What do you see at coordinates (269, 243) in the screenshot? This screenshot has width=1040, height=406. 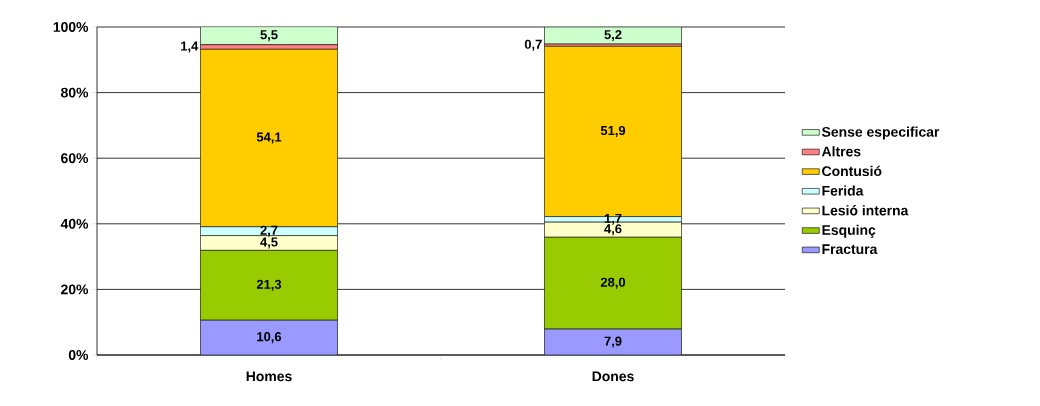 I see `data-label: 4,5` at bounding box center [269, 243].